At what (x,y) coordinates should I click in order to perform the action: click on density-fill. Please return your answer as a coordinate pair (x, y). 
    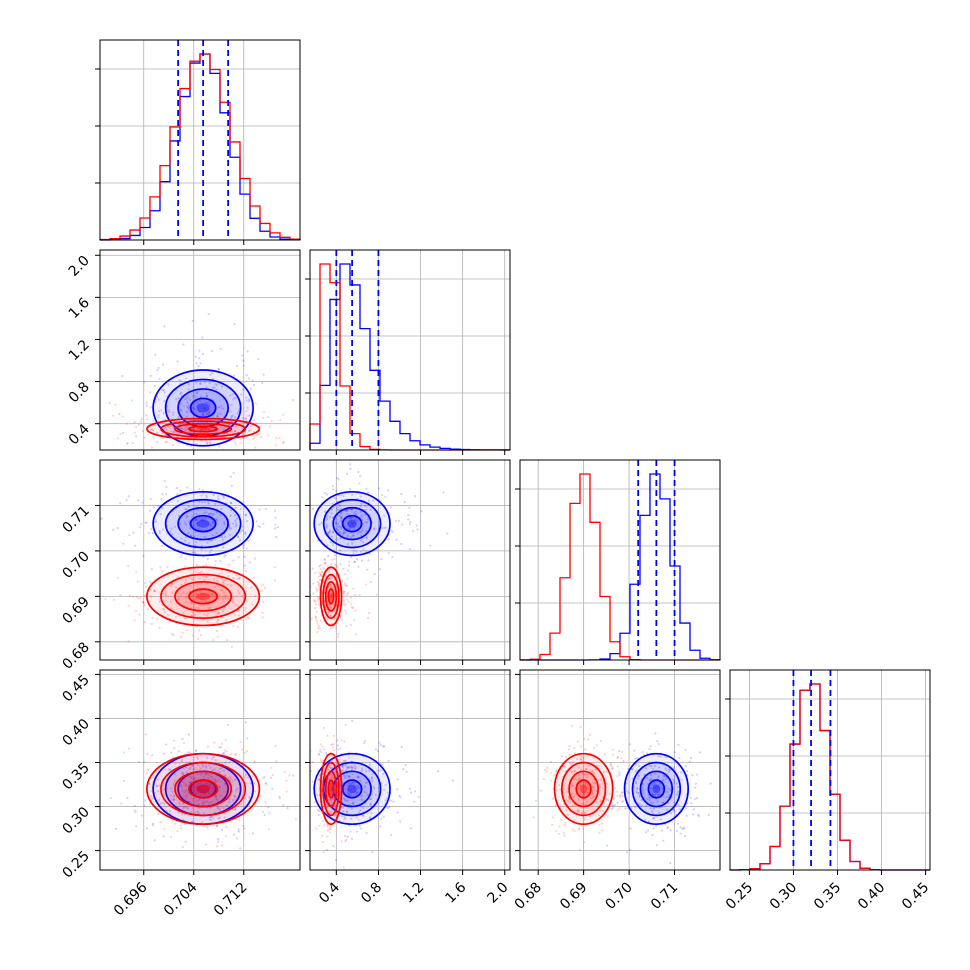
    Looking at the image, I should click on (583, 789).